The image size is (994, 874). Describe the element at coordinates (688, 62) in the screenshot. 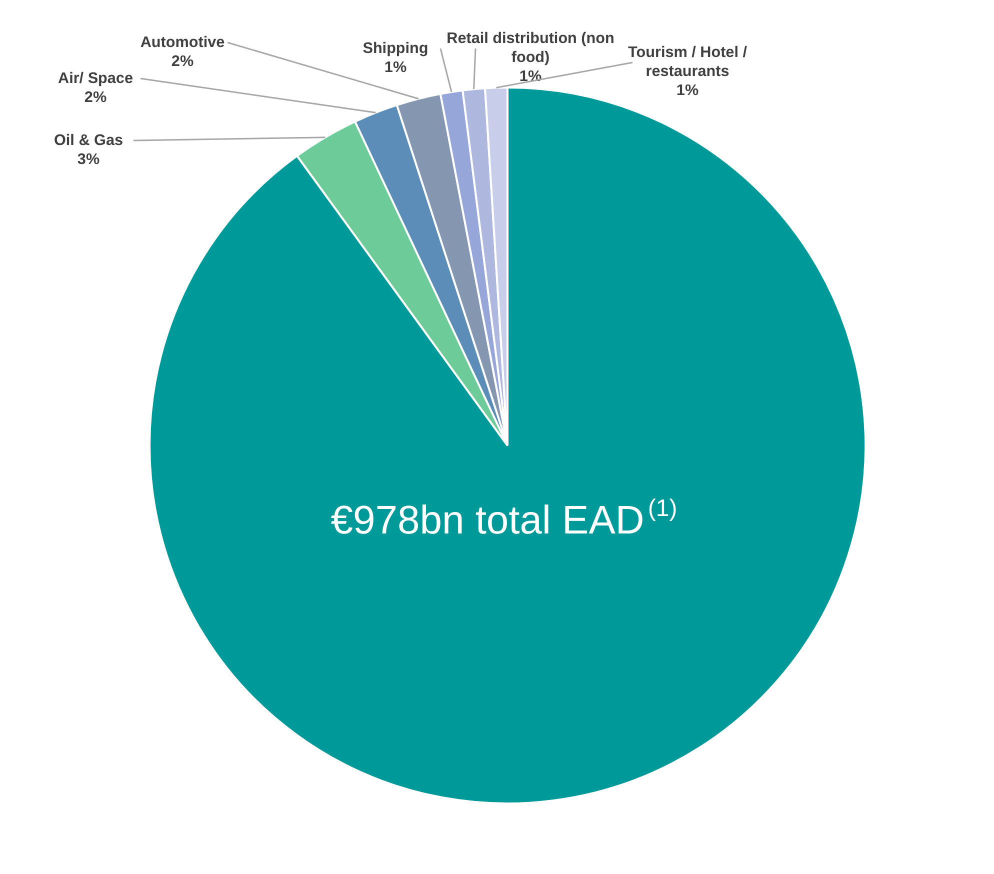

I see `slice-label: Tourism / Hotel / restaurants` at that location.